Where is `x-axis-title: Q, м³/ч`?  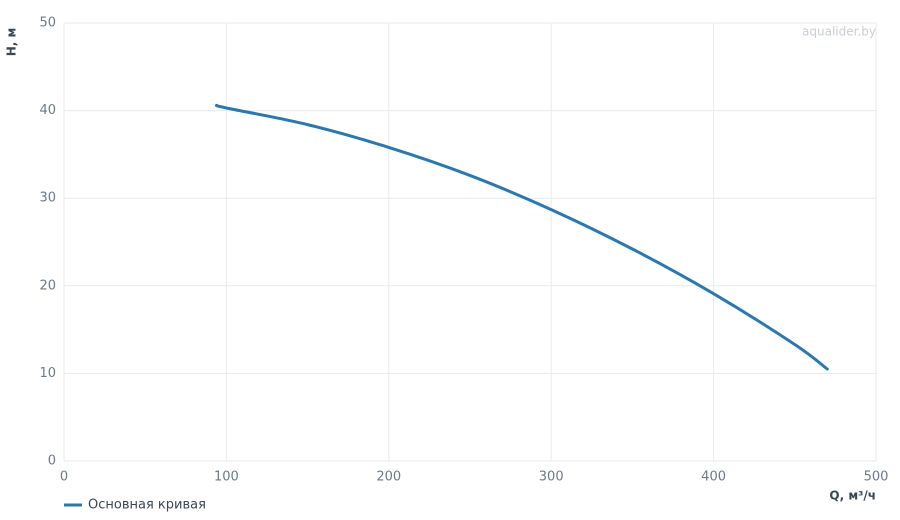
x-axis-title: Q, м³/ч is located at coordinates (852, 496).